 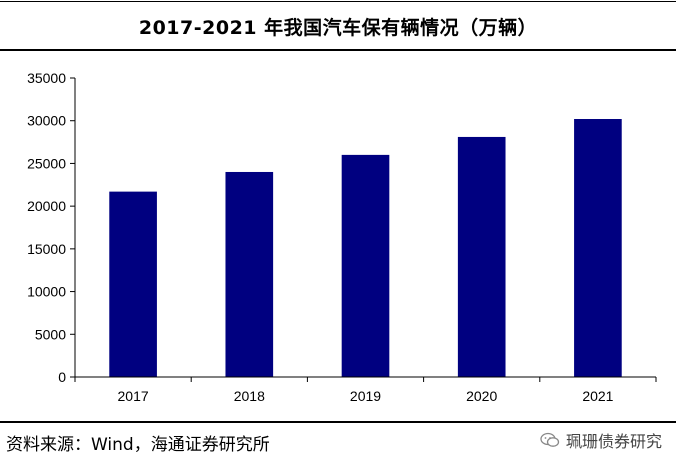 I want to click on bar-2019, so click(x=365, y=265).